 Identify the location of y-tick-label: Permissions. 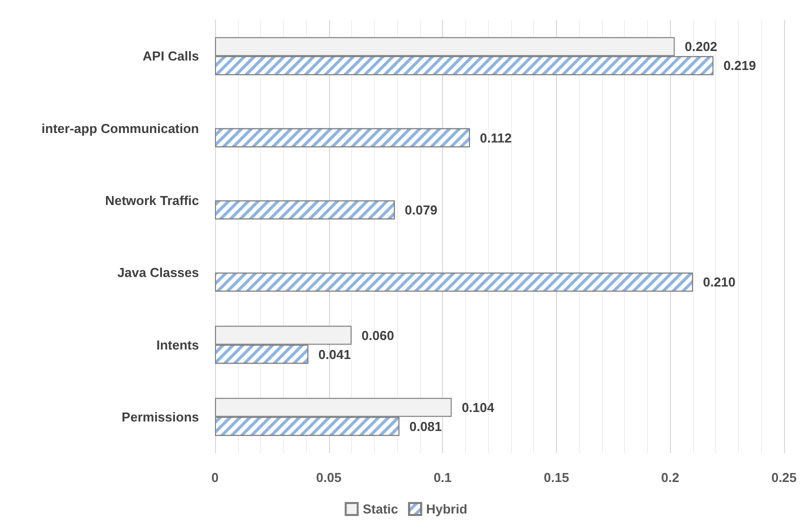
(160, 416).